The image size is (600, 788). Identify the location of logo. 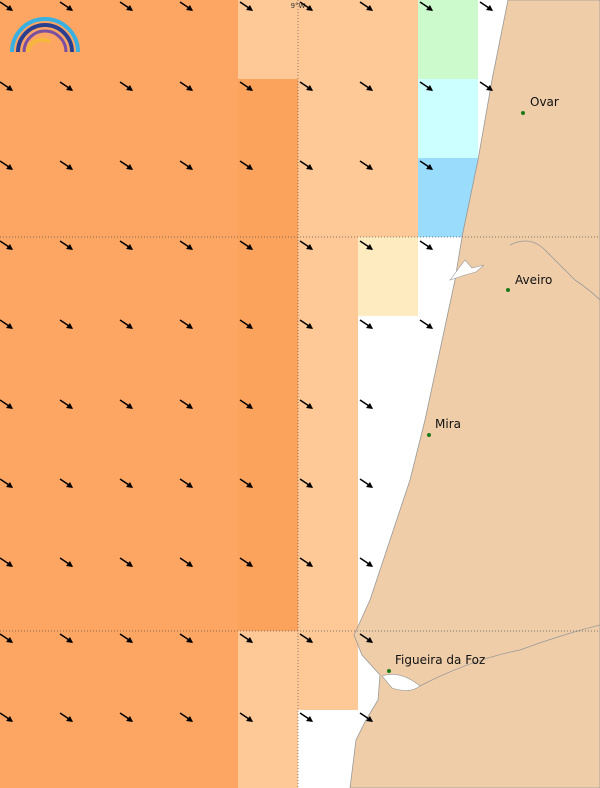
(45, 35).